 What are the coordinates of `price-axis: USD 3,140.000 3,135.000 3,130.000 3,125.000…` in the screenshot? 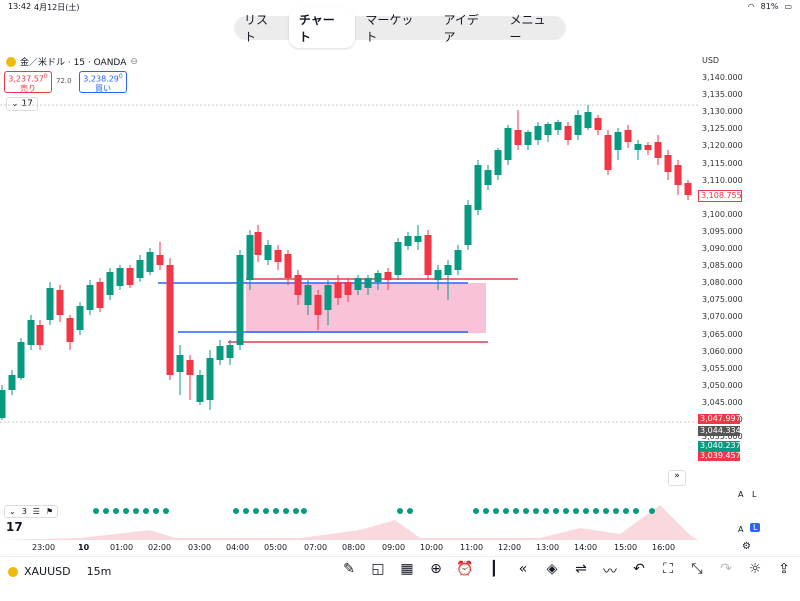 It's located at (749, 295).